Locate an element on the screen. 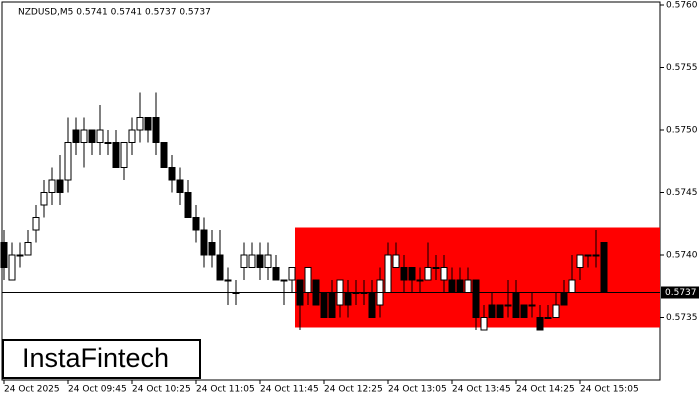 The image size is (700, 400). x-tick-label: 24 Oct 10:25 is located at coordinates (161, 390).